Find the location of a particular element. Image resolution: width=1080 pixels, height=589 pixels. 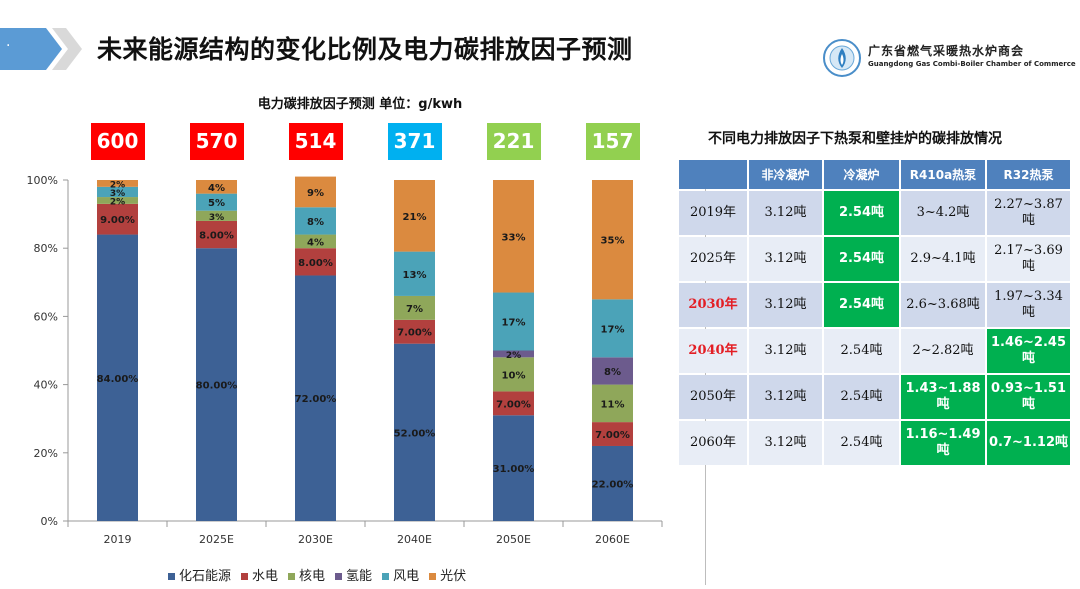

table-row: 2040年 3.12吨 2.54吨 2~2.82吨 1.46~2.45吨 is located at coordinates (874, 351).